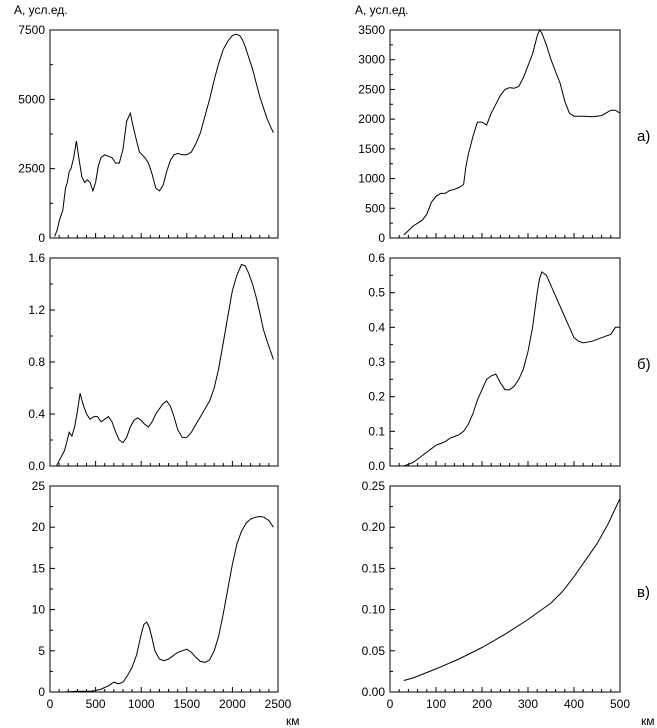  Describe the element at coordinates (376, 362) in the screenshot. I see `y-tick-label: 0.3` at that location.